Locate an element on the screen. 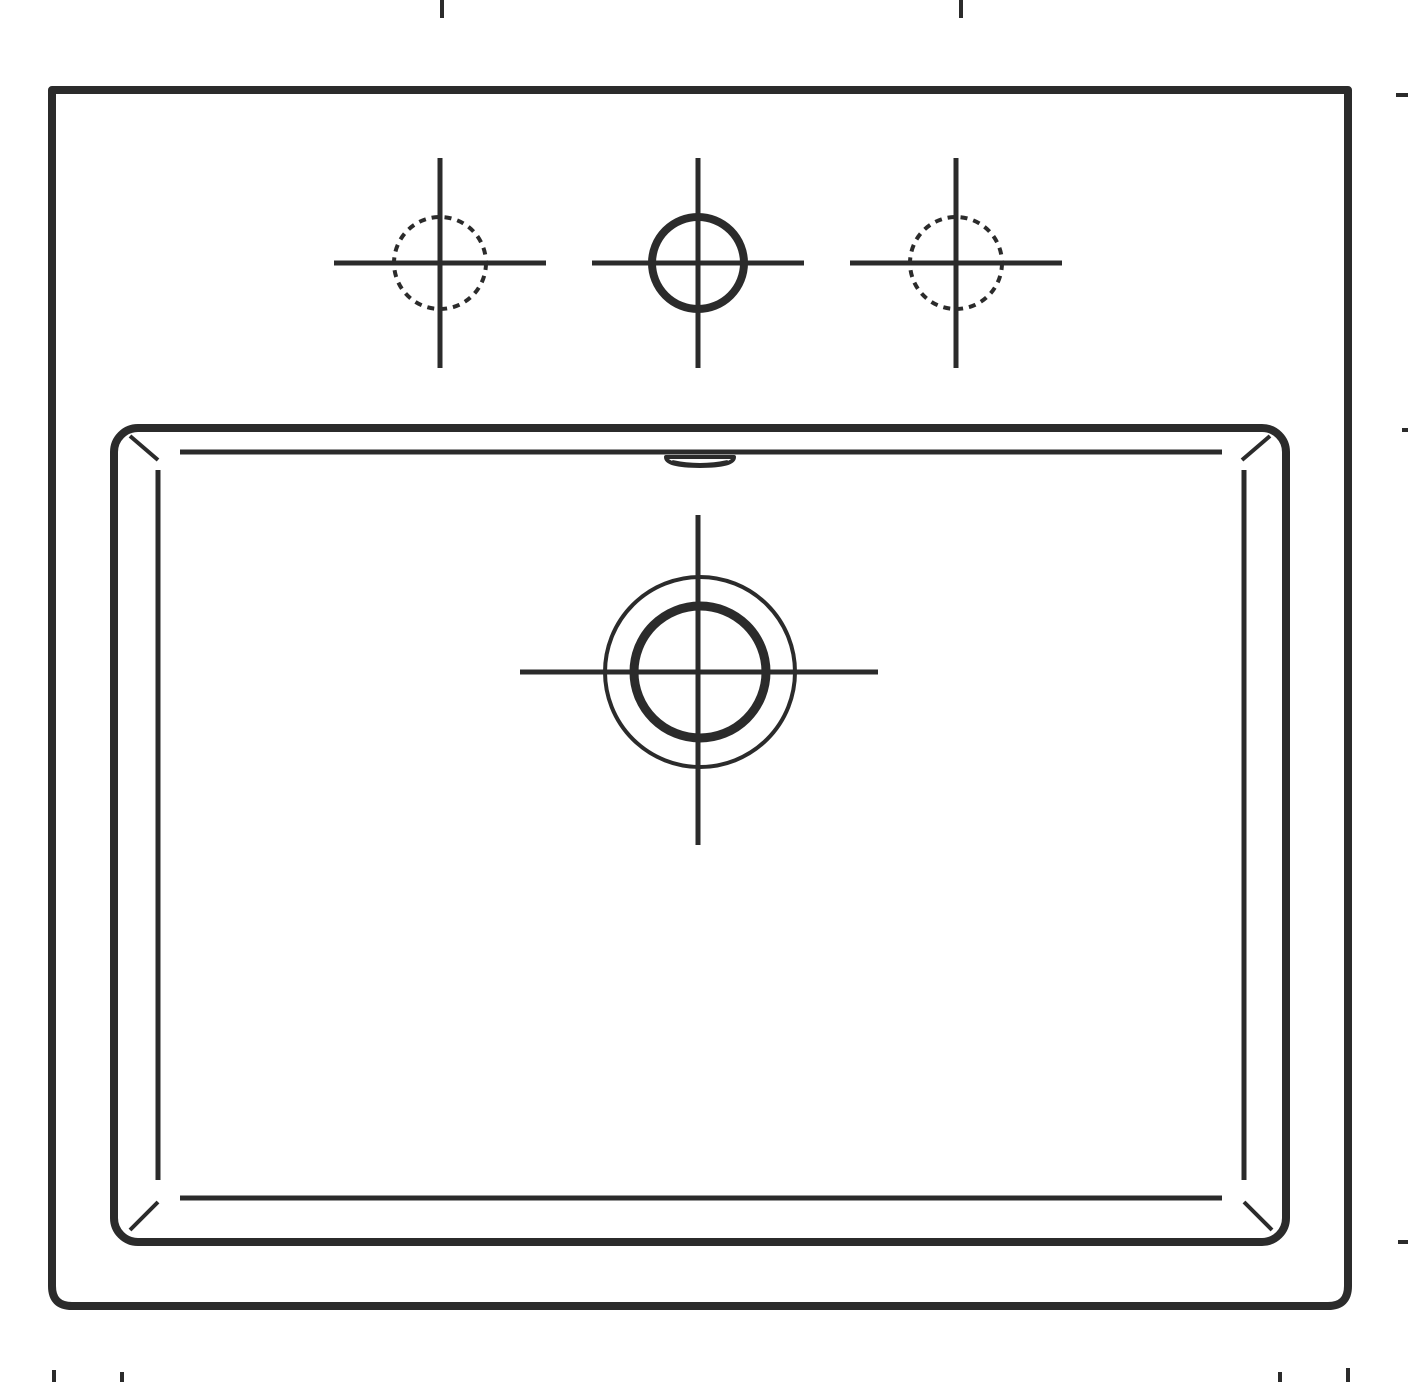 The height and width of the screenshot is (1382, 1408). tap-hole-right is located at coordinates (956, 263).